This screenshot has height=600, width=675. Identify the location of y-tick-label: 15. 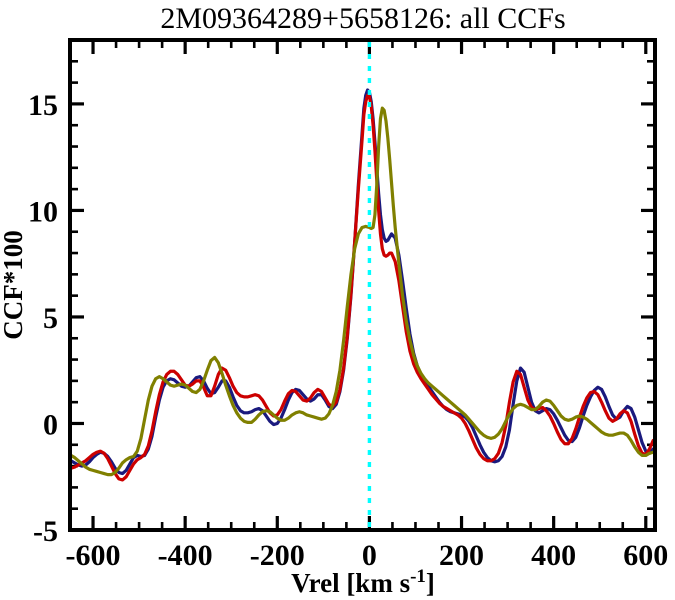
(43, 105).